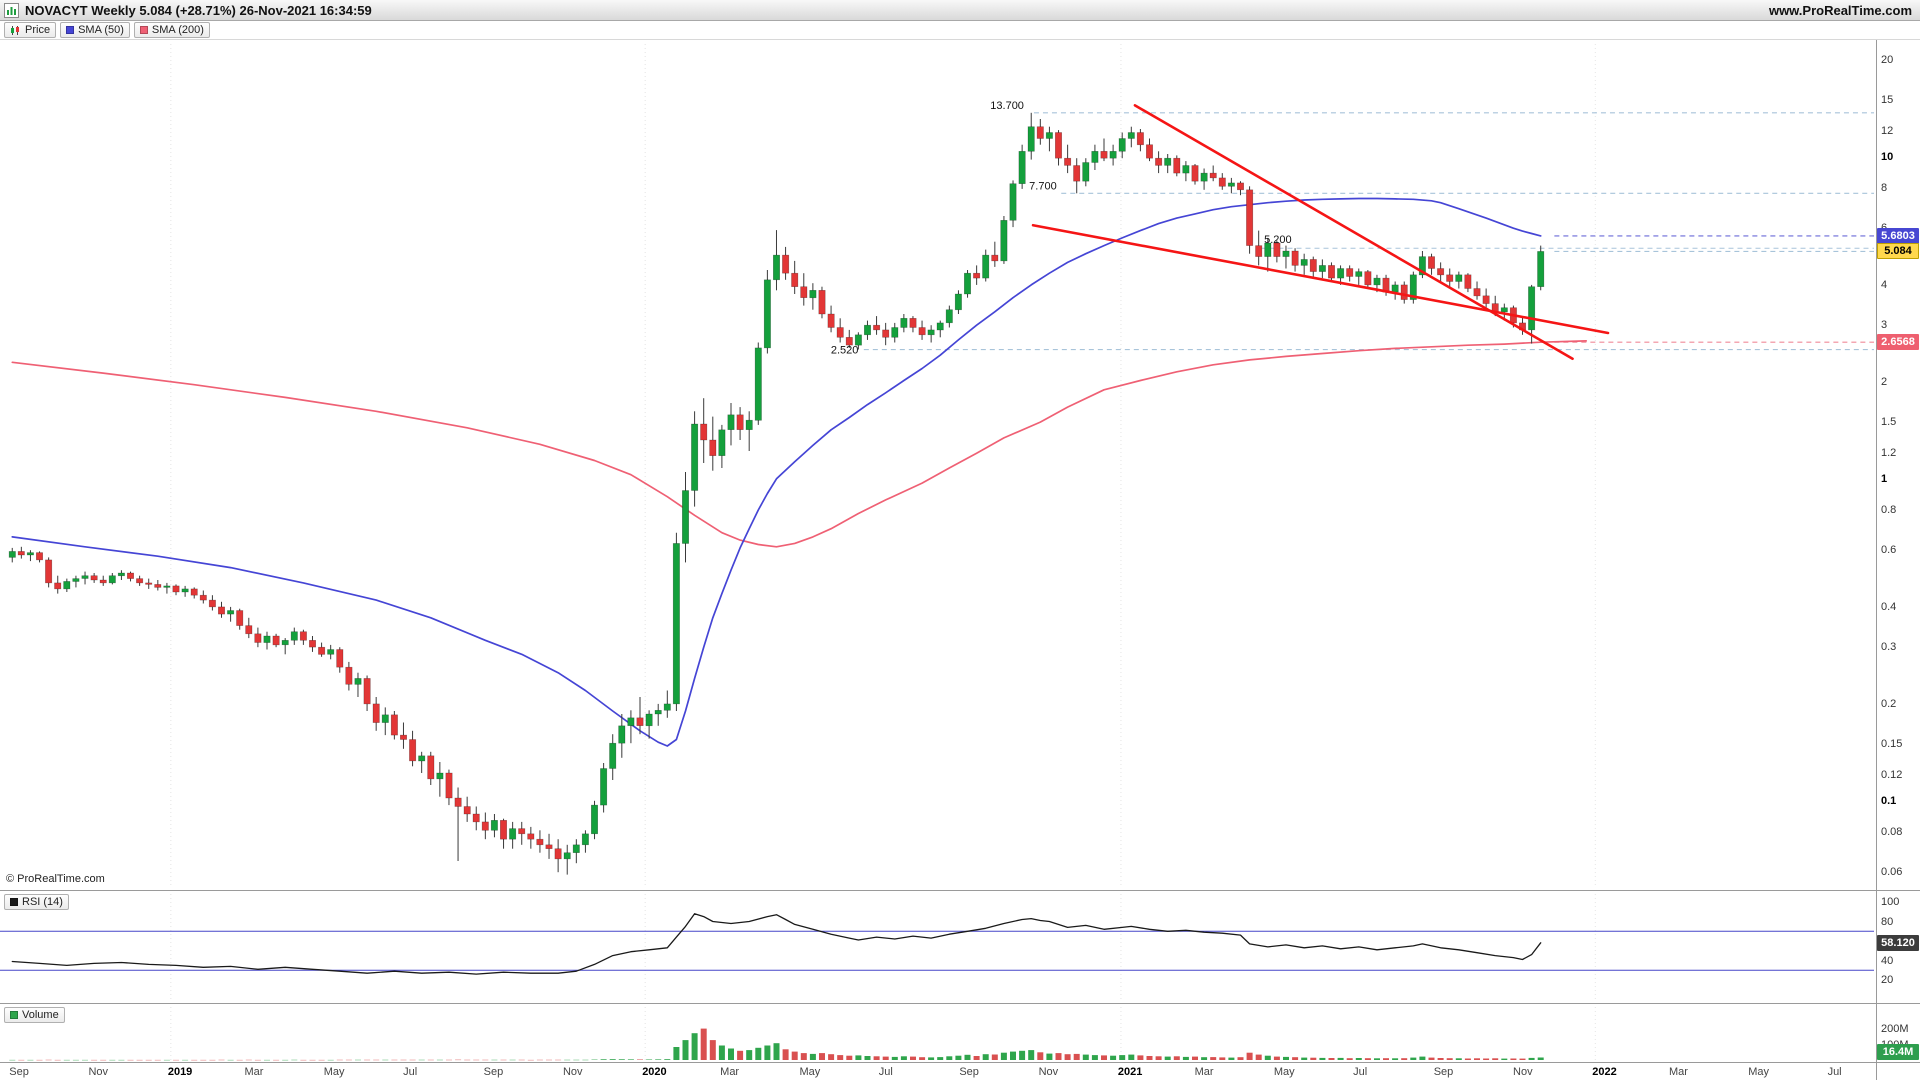 The height and width of the screenshot is (1080, 1920). I want to click on sma200-legend-chip: SMA (200), so click(171, 30).